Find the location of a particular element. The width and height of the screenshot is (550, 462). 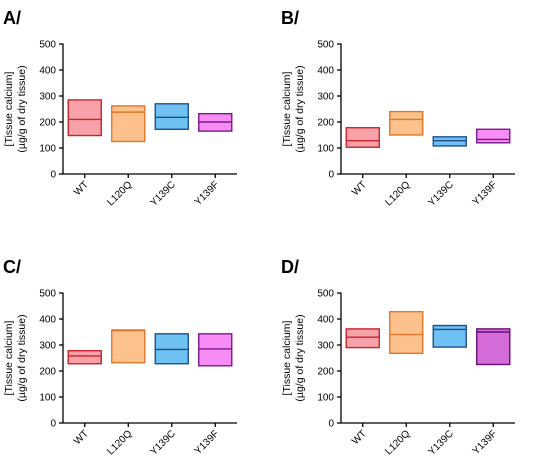

panel-label: C/ is located at coordinates (12, 267).